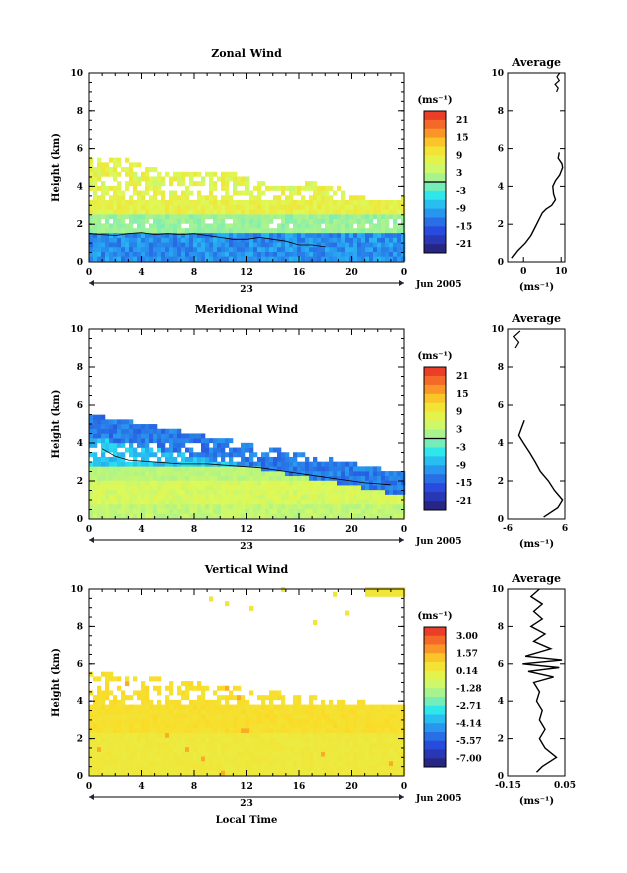 The image size is (627, 873). What do you see at coordinates (435, 249) in the screenshot?
I see `colorbar-swatch` at bounding box center [435, 249].